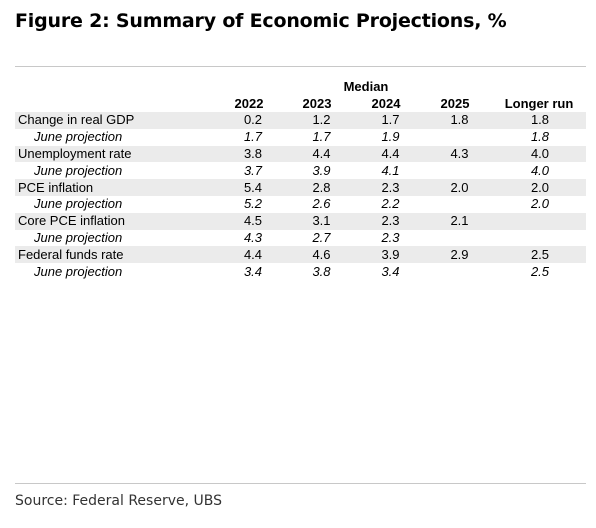 This screenshot has height=528, width=596. Describe the element at coordinates (459, 154) in the screenshot. I see `cell-2025: 4.3` at that location.